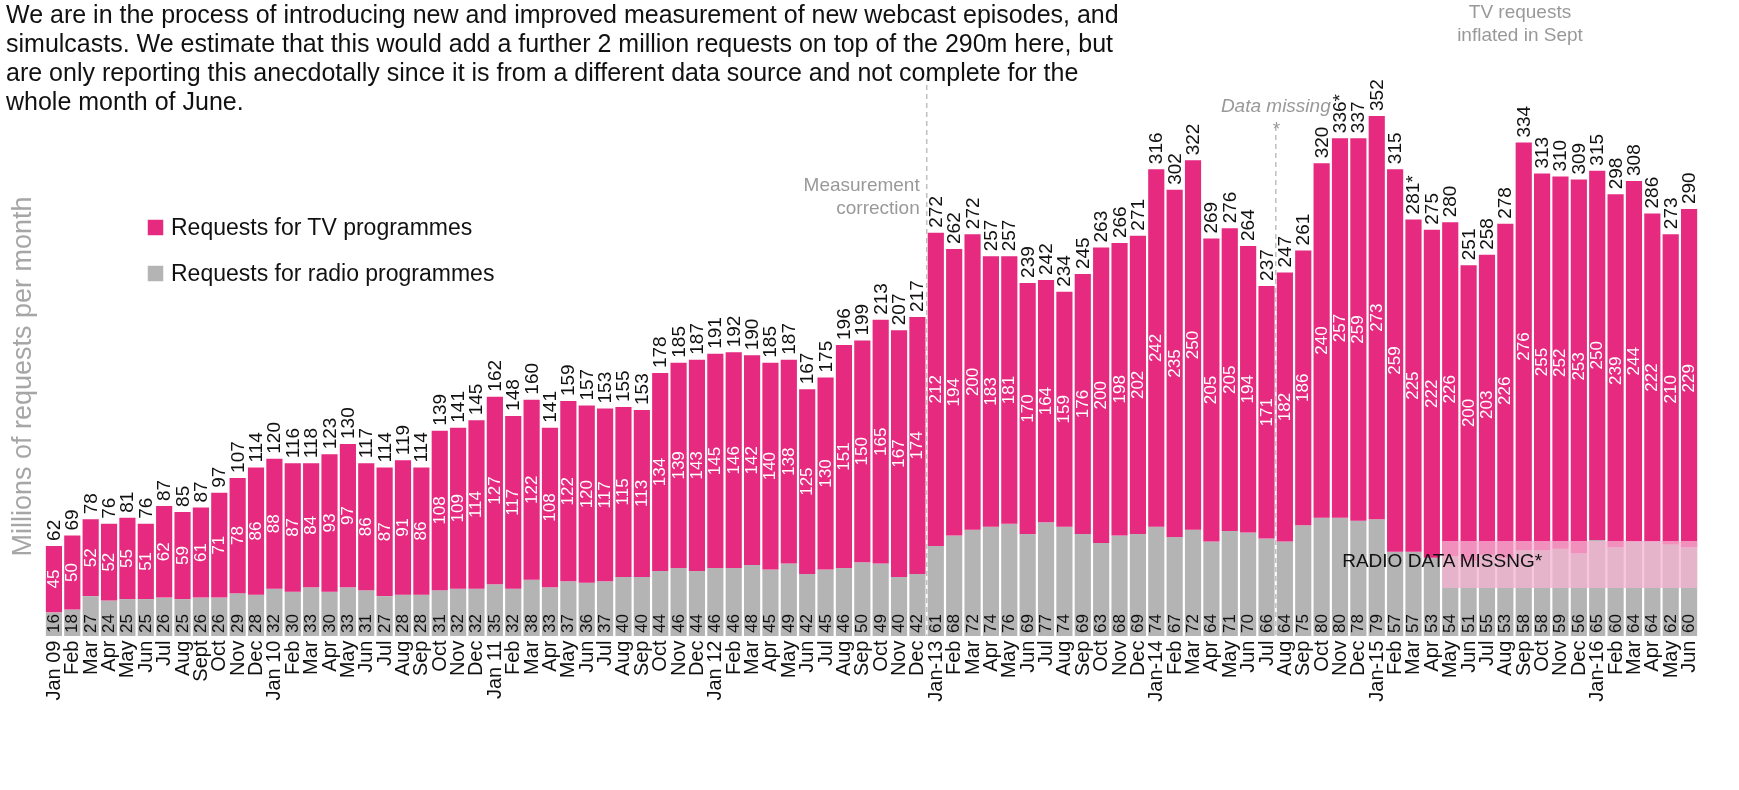 The width and height of the screenshot is (1739, 790). Describe the element at coordinates (1542, 362) in the screenshot. I see `data-label: 255` at that location.